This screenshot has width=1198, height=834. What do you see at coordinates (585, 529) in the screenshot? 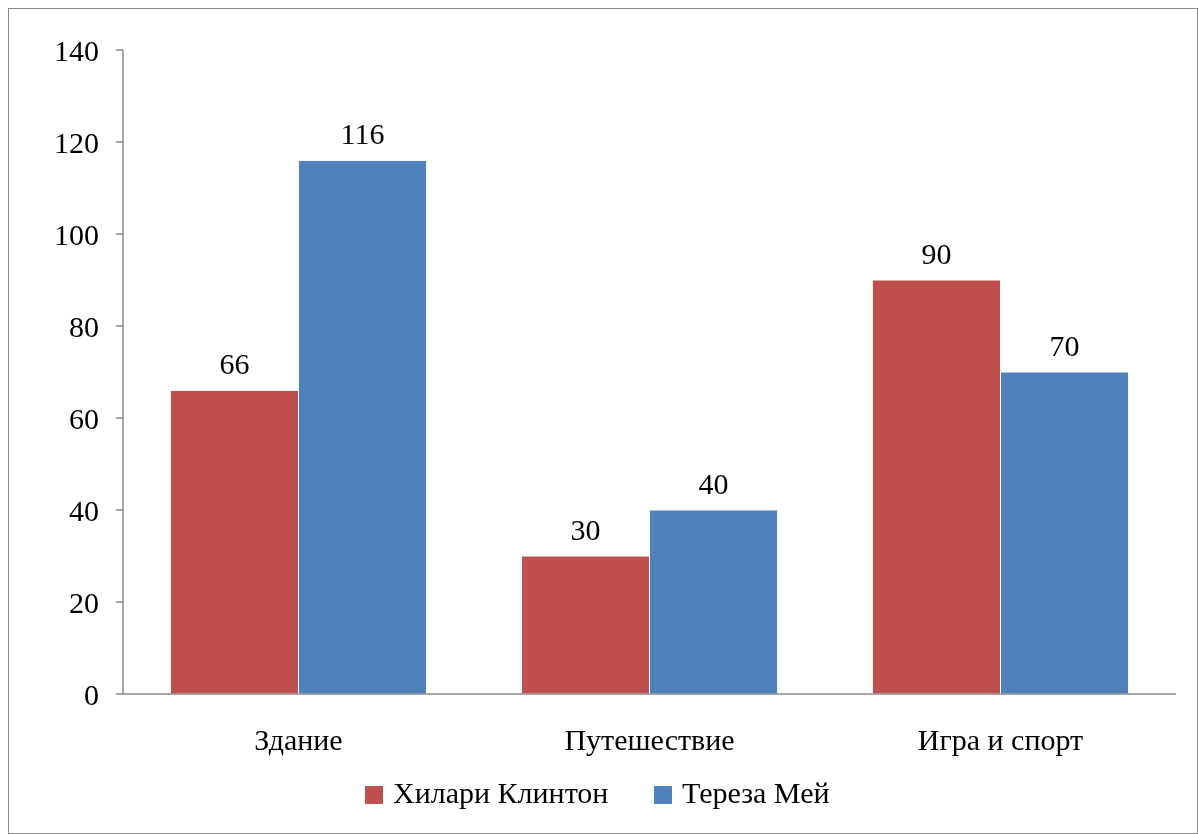
I see `data-label: 30` at bounding box center [585, 529].